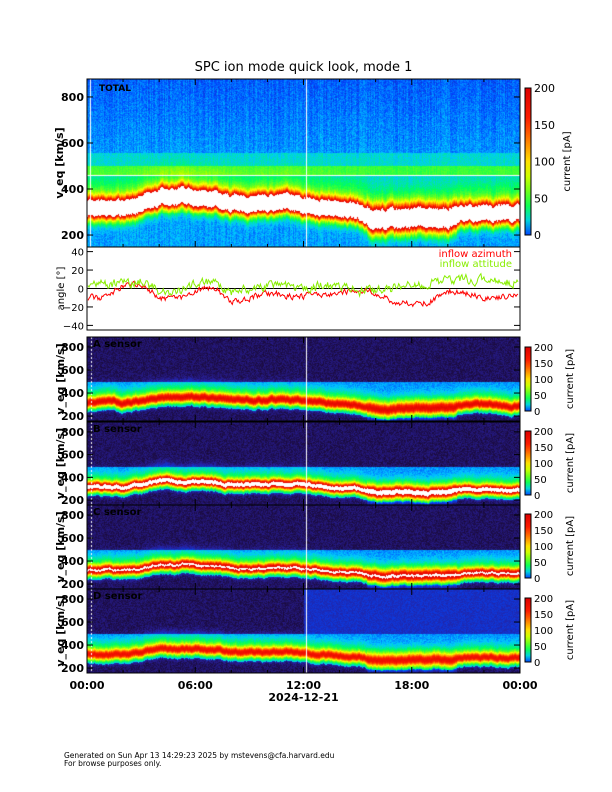 The image size is (612, 792). Describe the element at coordinates (61, 289) in the screenshot. I see `y-axis-label: angle [°]` at that location.